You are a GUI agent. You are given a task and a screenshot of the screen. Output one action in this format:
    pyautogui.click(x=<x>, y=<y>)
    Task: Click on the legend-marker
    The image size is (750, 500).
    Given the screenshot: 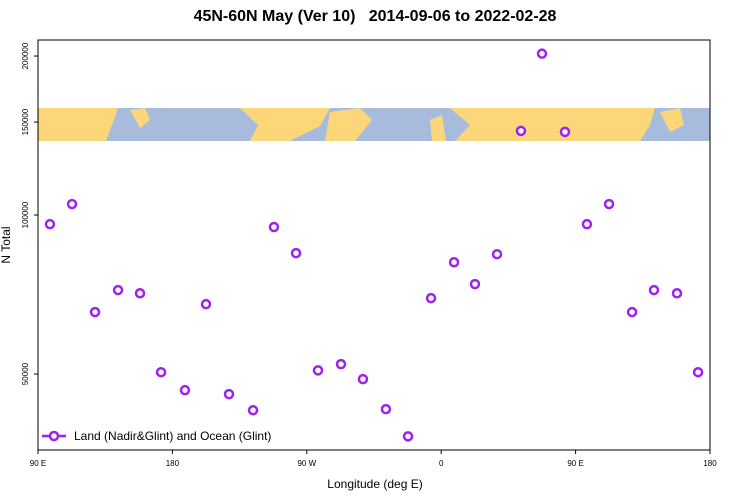 What is the action you would take?
    pyautogui.click(x=54, y=436)
    